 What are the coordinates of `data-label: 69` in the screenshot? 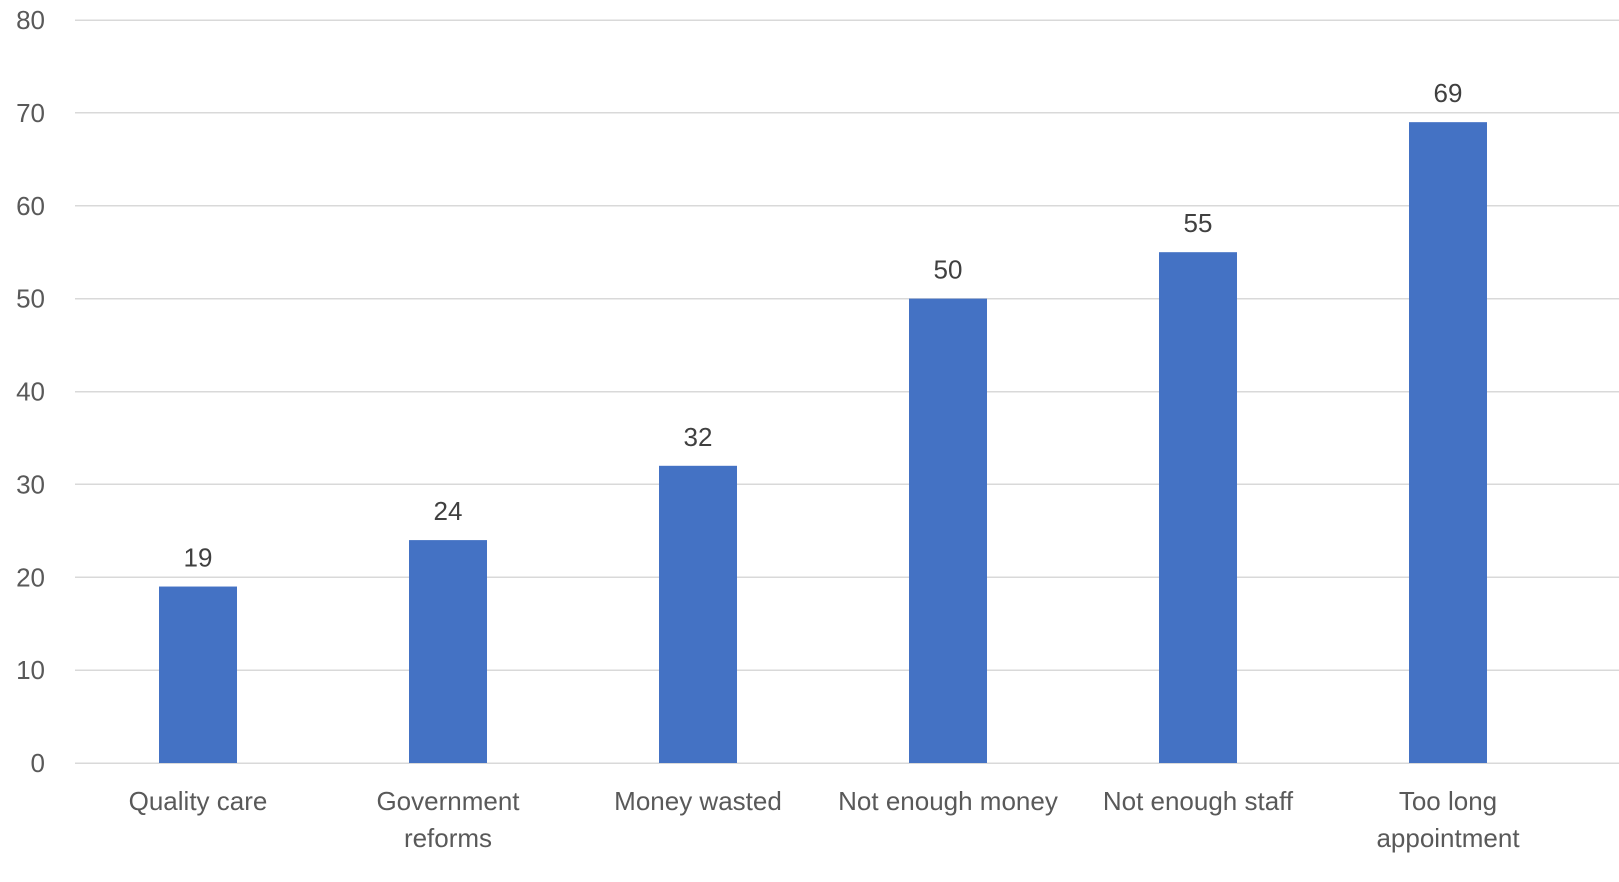 It's located at (1448, 93).